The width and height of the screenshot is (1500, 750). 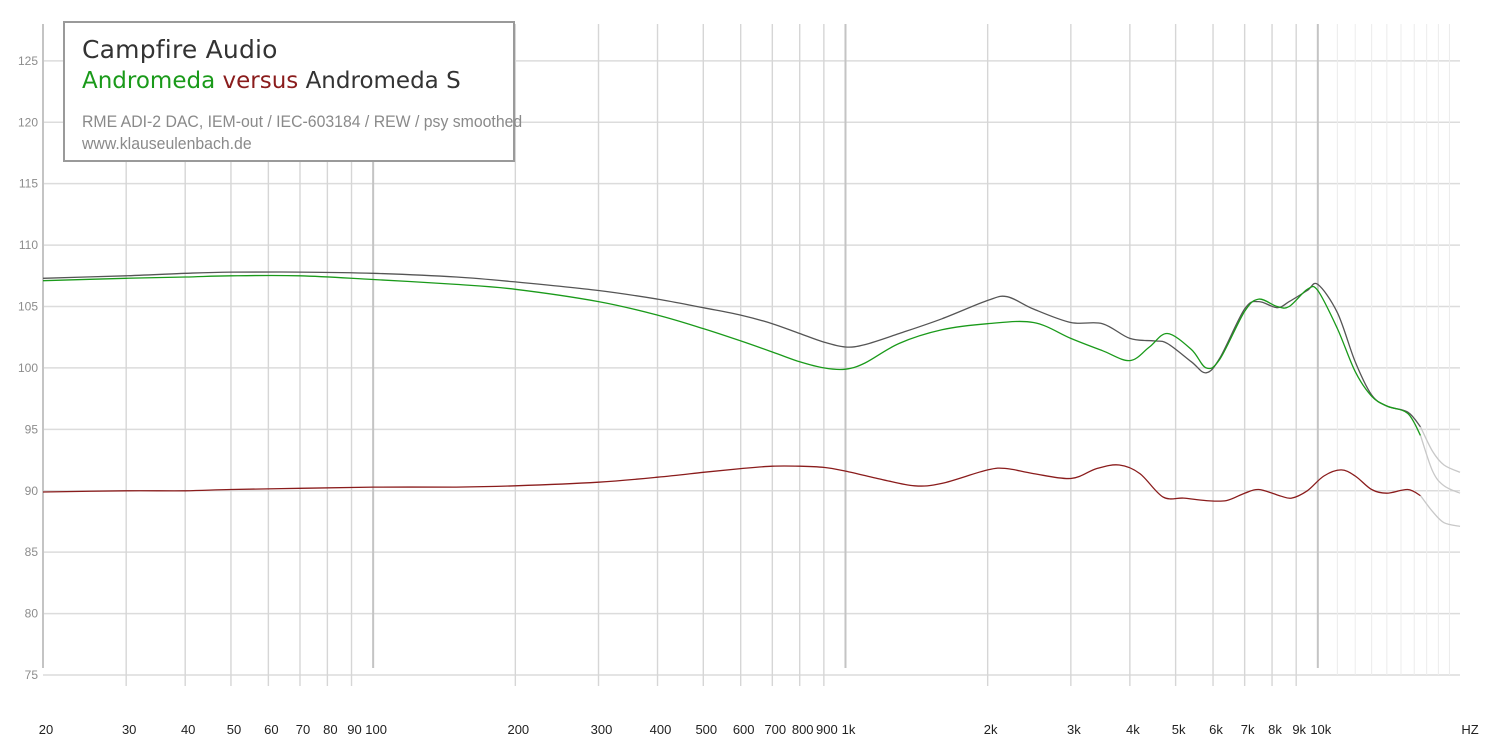 I want to click on x-tick-label: 7k, so click(x=1248, y=729).